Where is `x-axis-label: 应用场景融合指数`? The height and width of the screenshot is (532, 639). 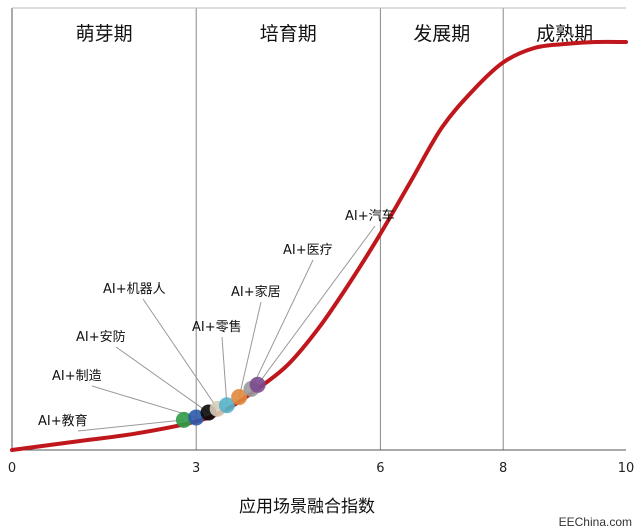
x-axis-label: 应用场景融合指数 is located at coordinates (307, 507).